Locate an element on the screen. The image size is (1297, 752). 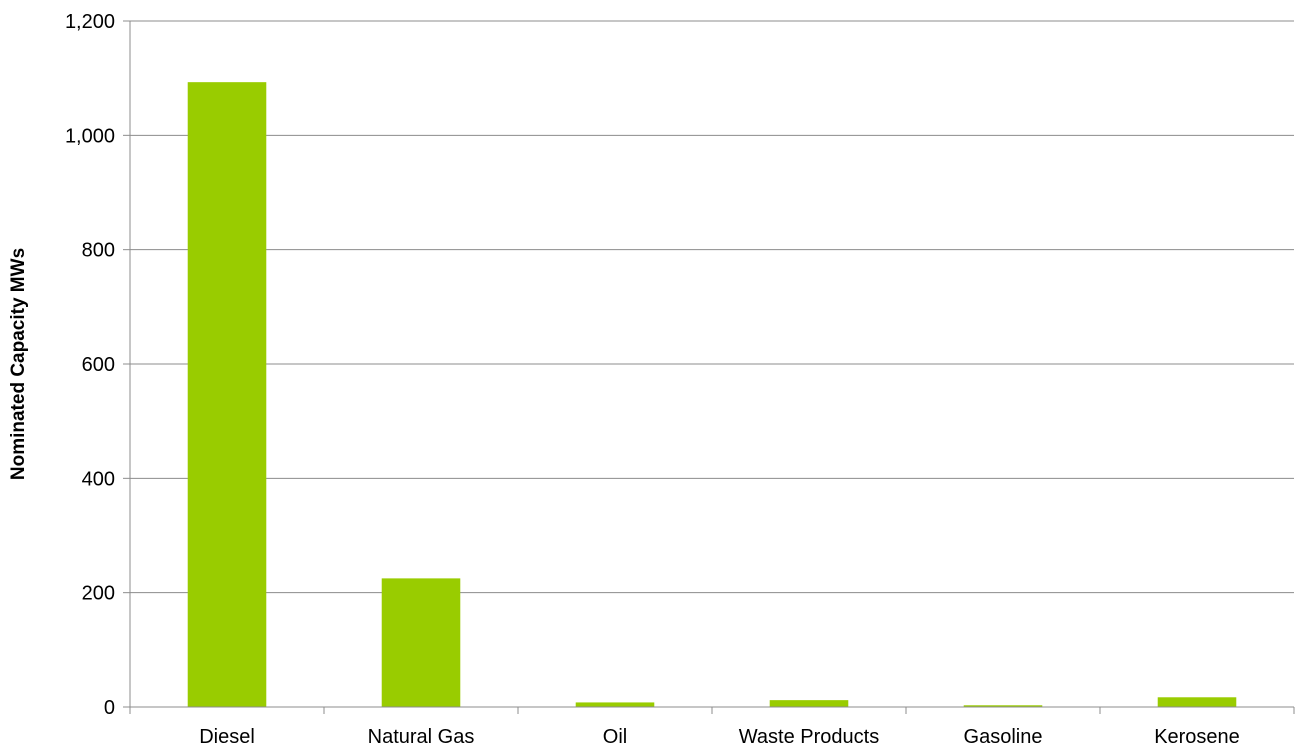
y-tick-label: 800 is located at coordinates (98, 251).